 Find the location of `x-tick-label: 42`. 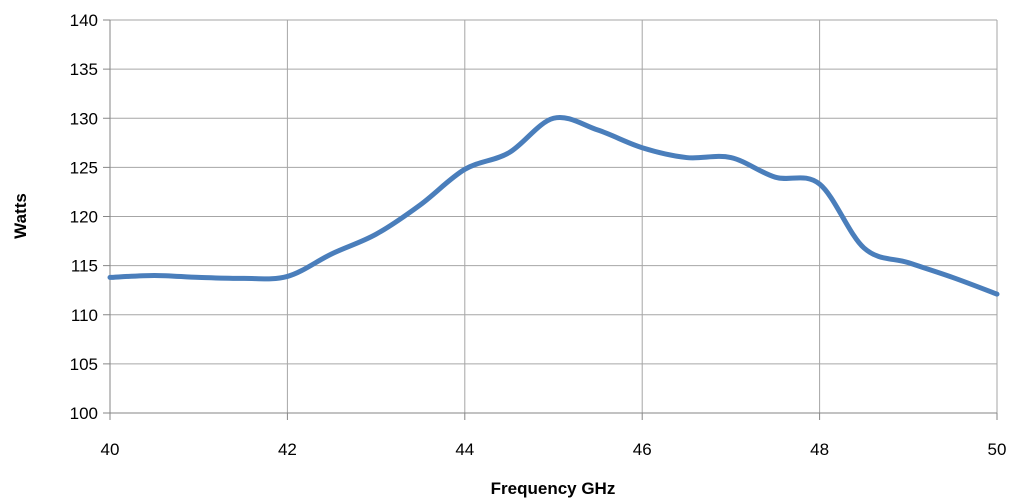

x-tick-label: 42 is located at coordinates (287, 449).